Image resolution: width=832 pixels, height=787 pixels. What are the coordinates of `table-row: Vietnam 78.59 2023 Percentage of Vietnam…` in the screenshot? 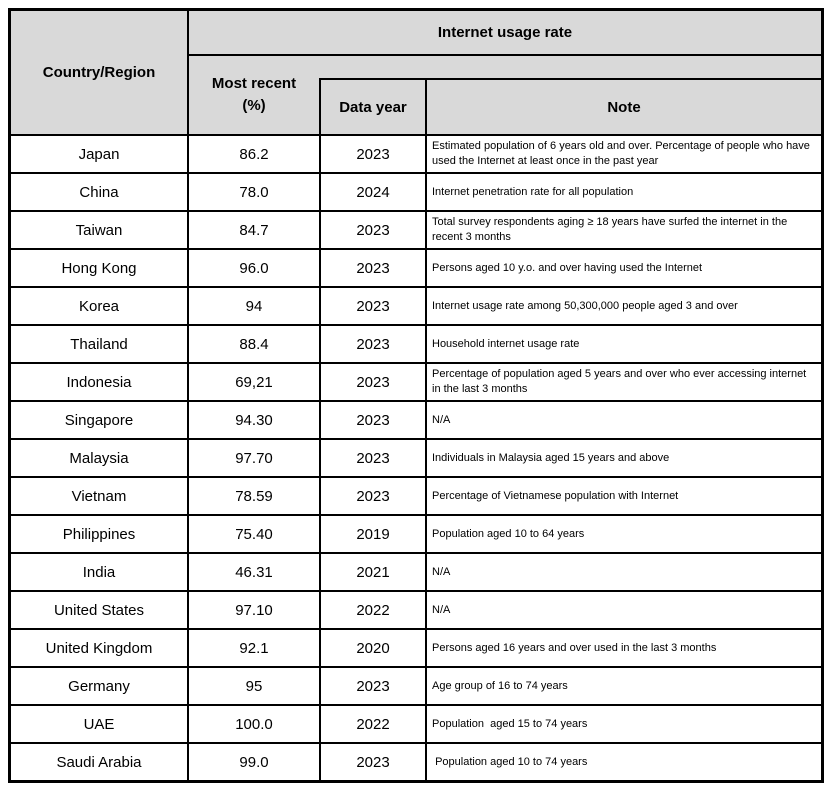 It's located at (416, 495).